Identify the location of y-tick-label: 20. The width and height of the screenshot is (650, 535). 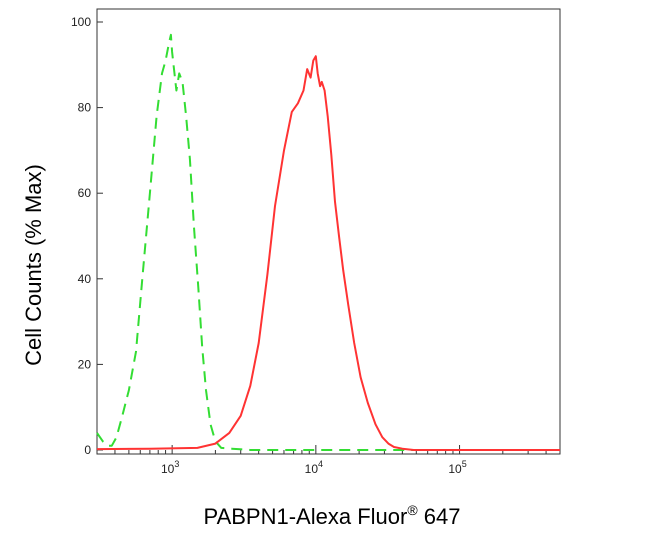
(85, 364).